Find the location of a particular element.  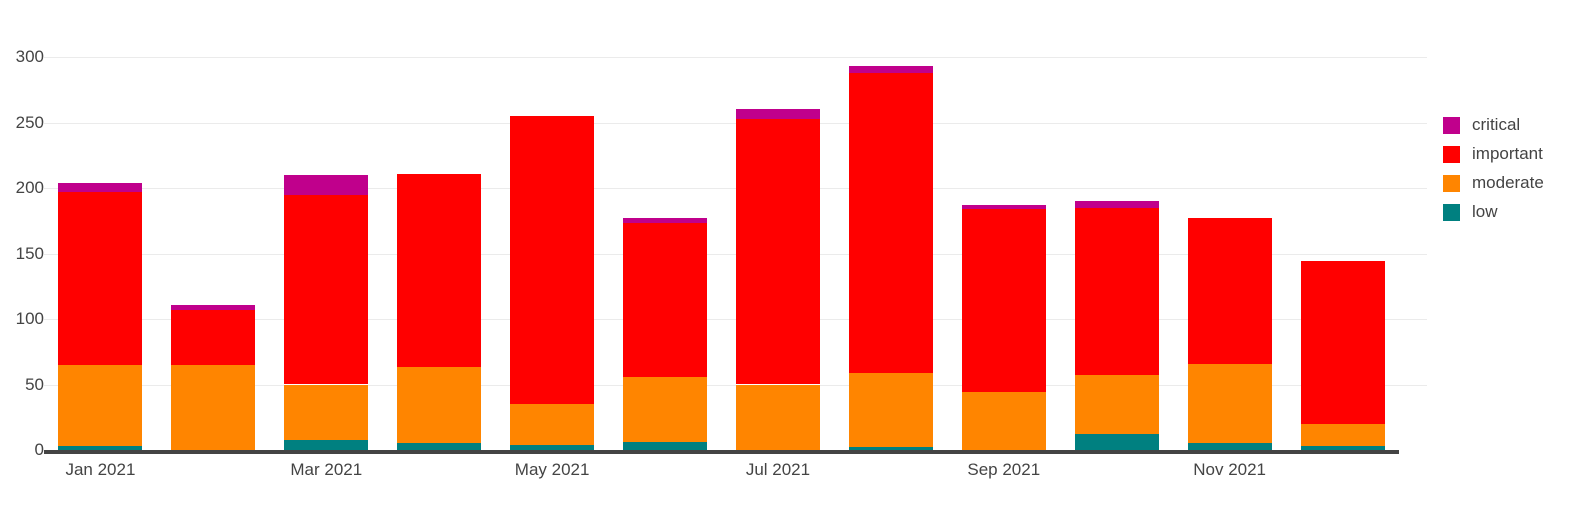

legend-item-critical: critical is located at coordinates (1493, 125).